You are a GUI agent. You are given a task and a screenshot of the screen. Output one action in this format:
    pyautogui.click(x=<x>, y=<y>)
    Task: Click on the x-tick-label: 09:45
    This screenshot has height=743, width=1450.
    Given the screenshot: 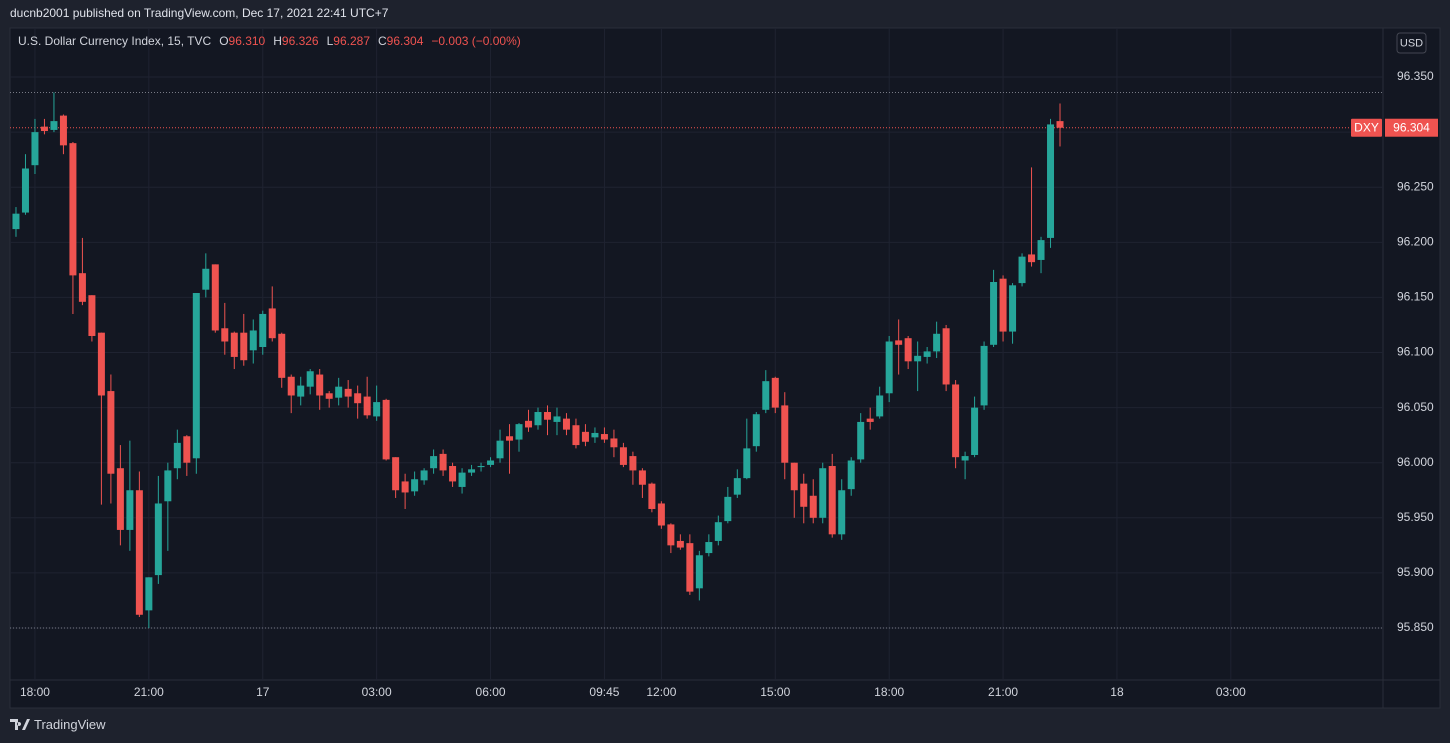 What is the action you would take?
    pyautogui.click(x=604, y=692)
    